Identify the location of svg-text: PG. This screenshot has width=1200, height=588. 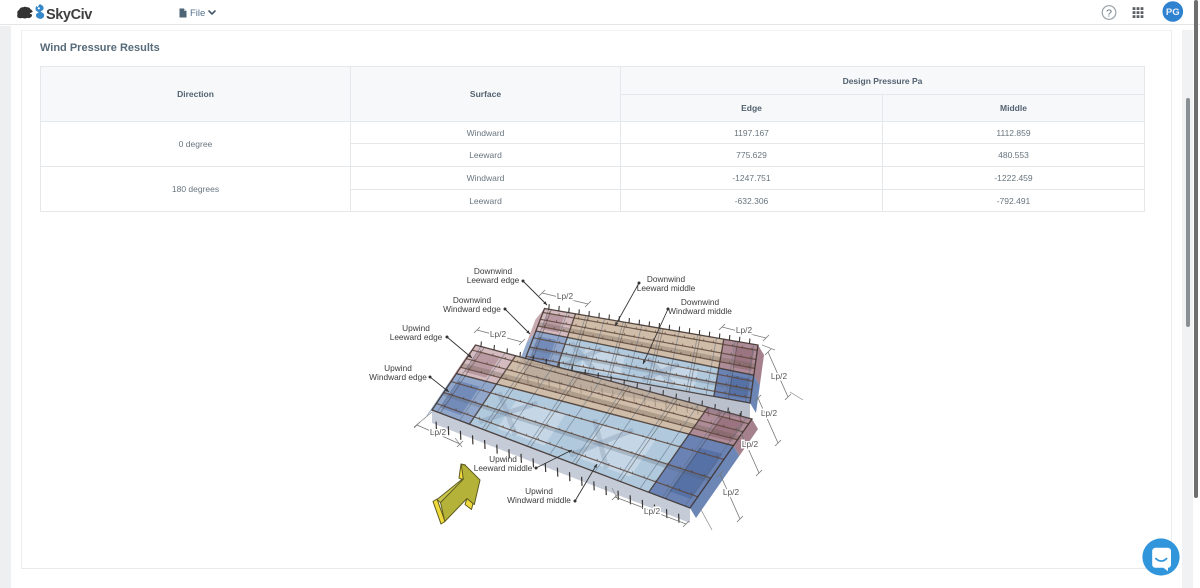
(1173, 12).